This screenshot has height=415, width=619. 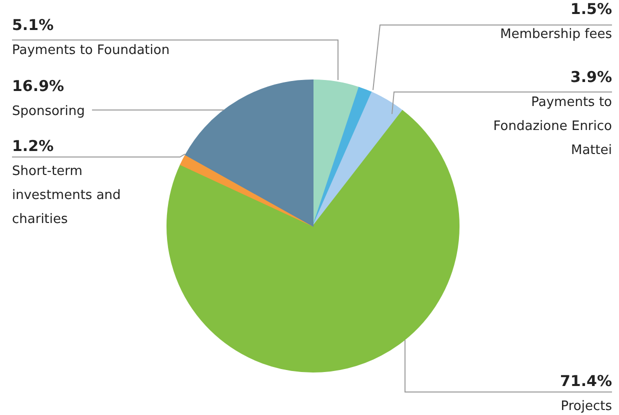 What do you see at coordinates (33, 25) in the screenshot?
I see `data-label: 5.1%` at bounding box center [33, 25].